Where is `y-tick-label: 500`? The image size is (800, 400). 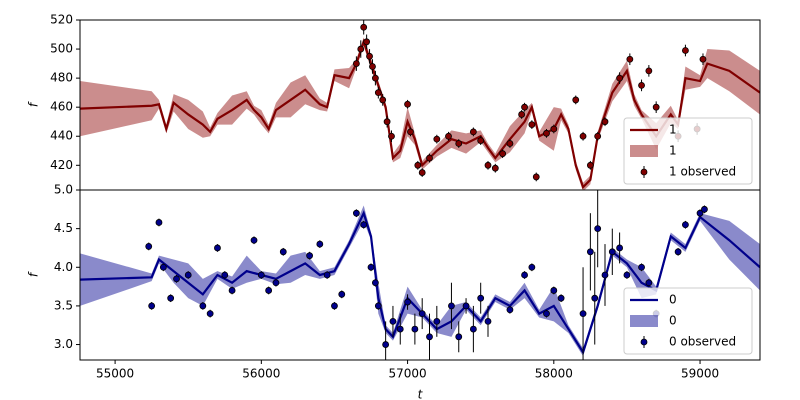
y-tick-label: 500 is located at coordinates (61, 49).